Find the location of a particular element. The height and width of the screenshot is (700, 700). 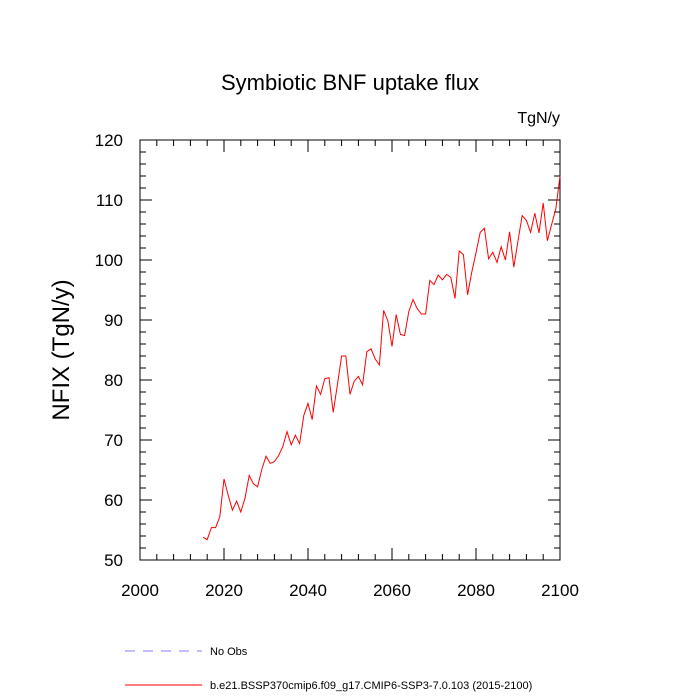

y-tick-label: 100 is located at coordinates (109, 260).